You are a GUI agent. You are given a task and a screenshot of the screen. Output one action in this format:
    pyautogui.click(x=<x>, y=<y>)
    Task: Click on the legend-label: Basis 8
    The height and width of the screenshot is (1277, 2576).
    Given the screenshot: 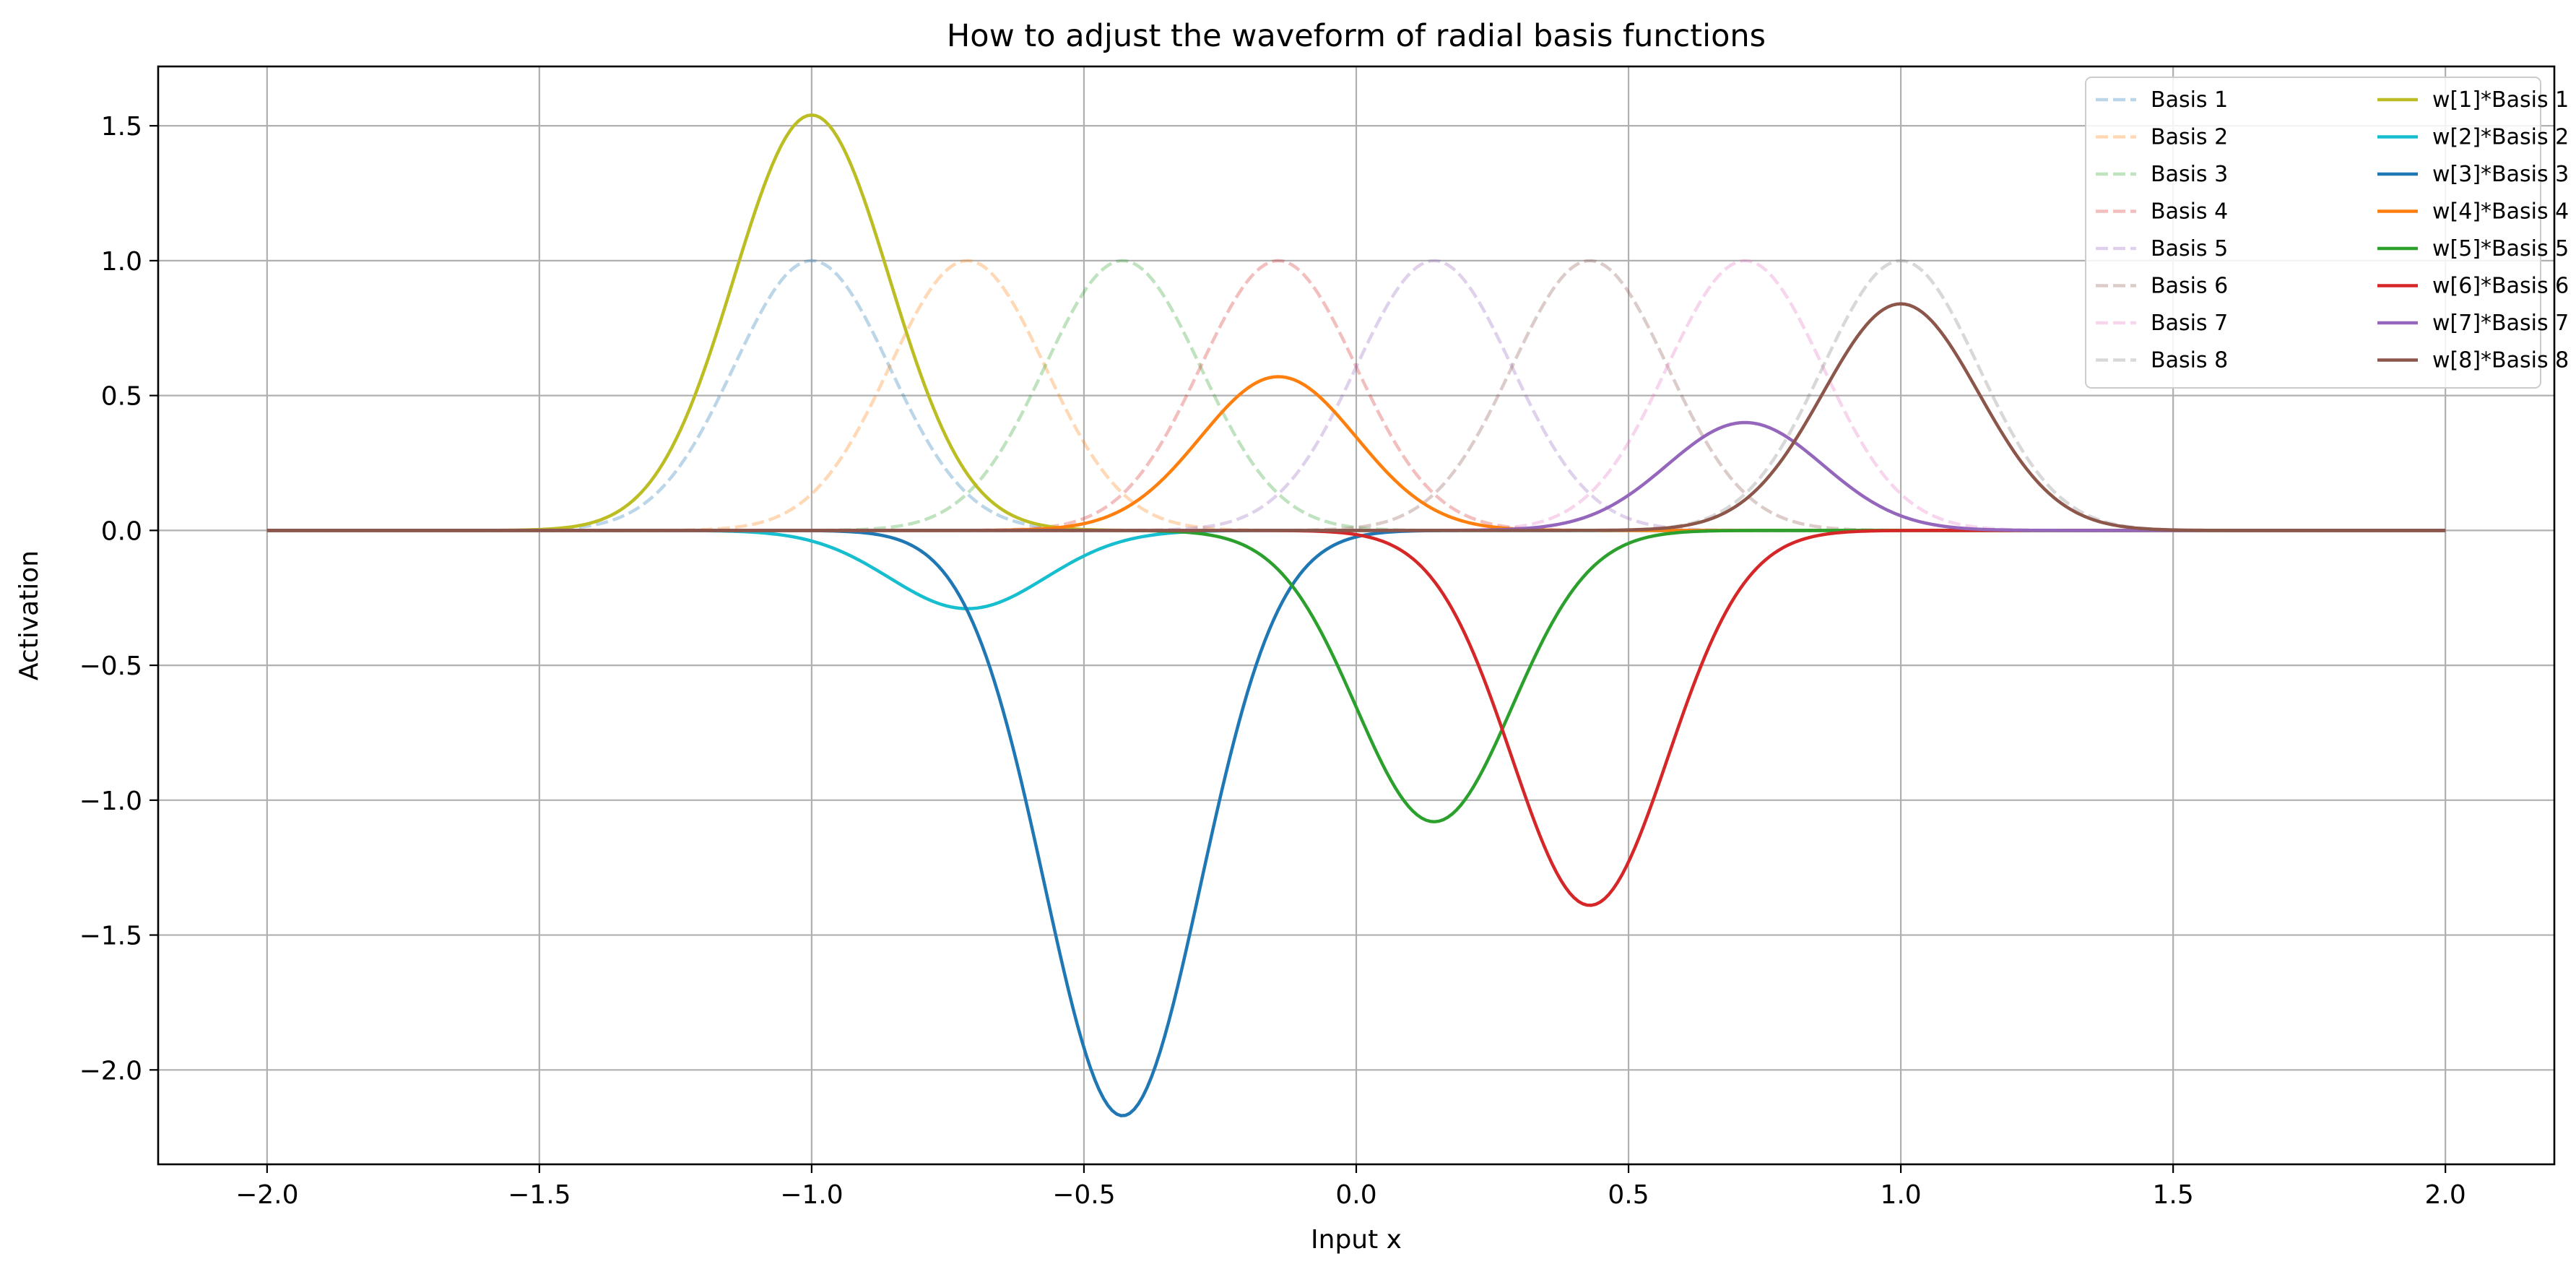 What is the action you would take?
    pyautogui.click(x=2189, y=360)
    